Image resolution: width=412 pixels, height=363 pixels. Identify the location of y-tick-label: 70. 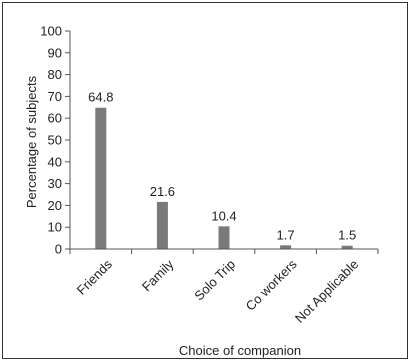
(55, 96).